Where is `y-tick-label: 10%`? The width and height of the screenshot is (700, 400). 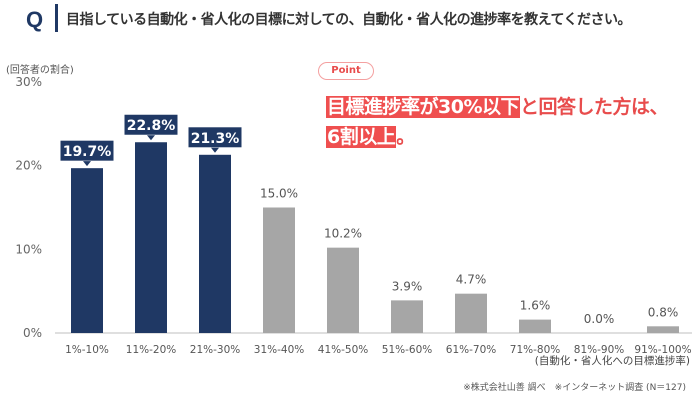
y-tick-label: 10% is located at coordinates (28, 249).